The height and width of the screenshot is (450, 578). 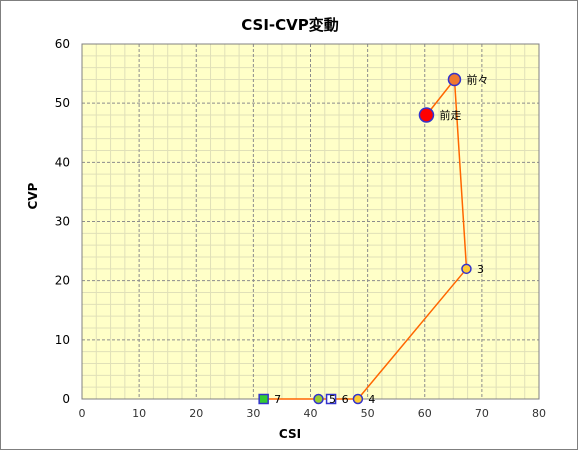 I want to click on y-tick-label: 40, so click(x=62, y=162).